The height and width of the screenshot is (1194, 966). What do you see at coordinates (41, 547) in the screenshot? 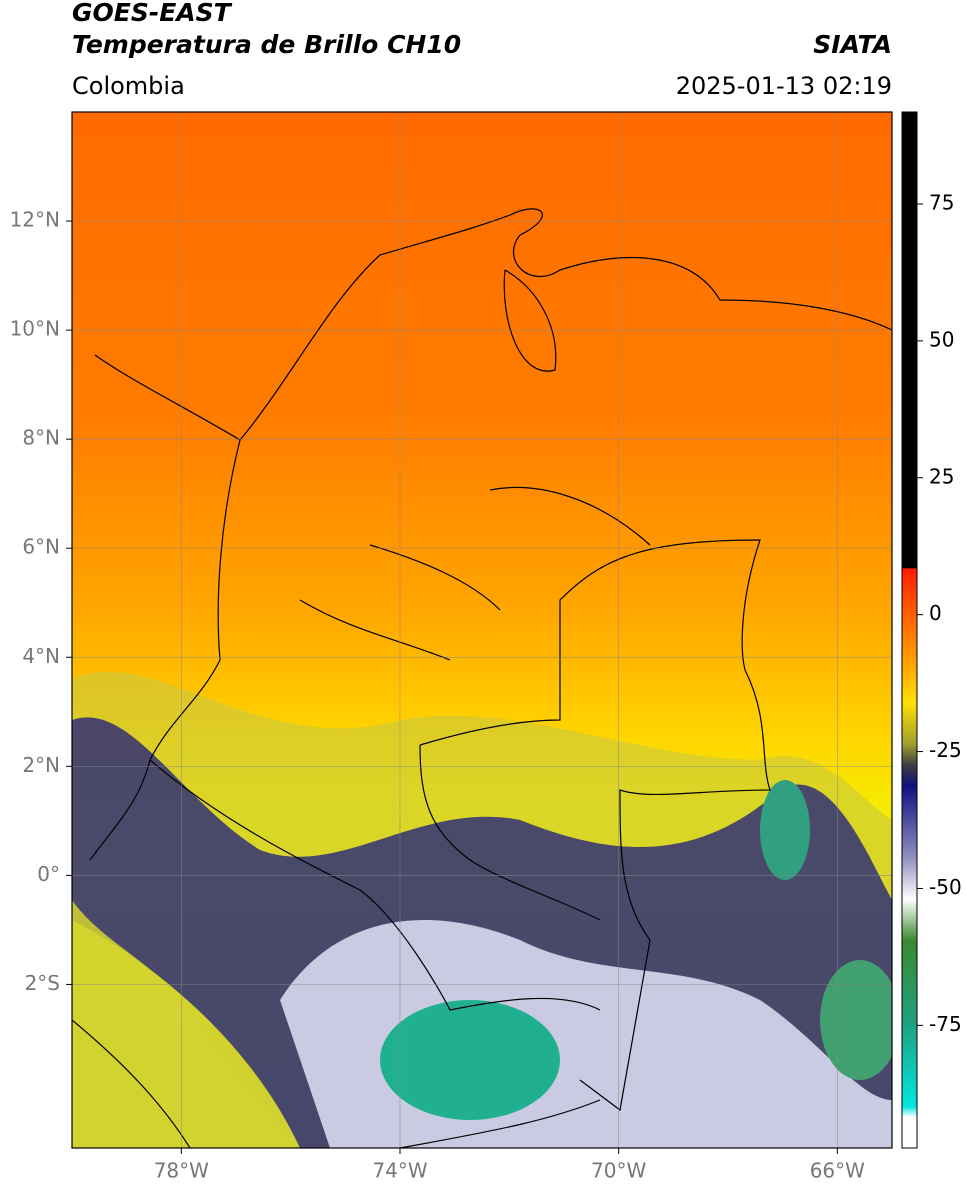
I see `lat-tick-label: 6°N` at bounding box center [41, 547].